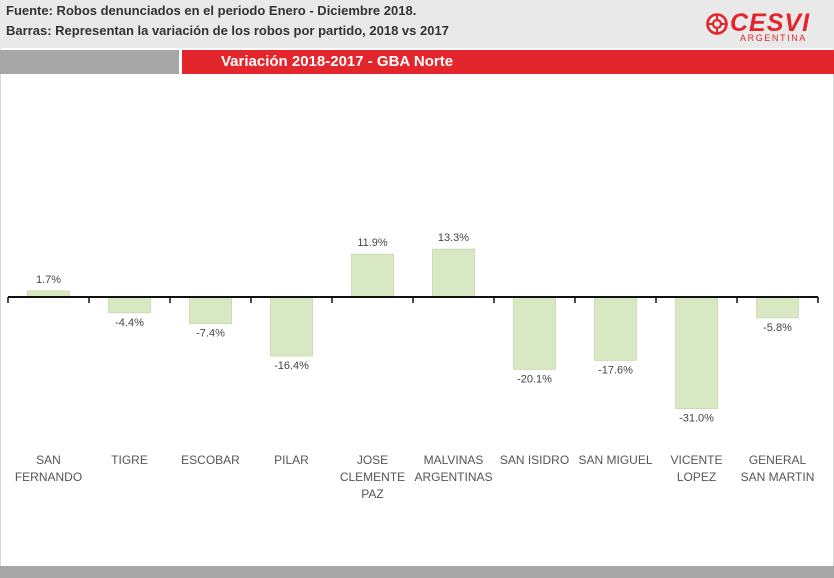  Describe the element at coordinates (777, 328) in the screenshot. I see `value-label: -5.8%` at that location.